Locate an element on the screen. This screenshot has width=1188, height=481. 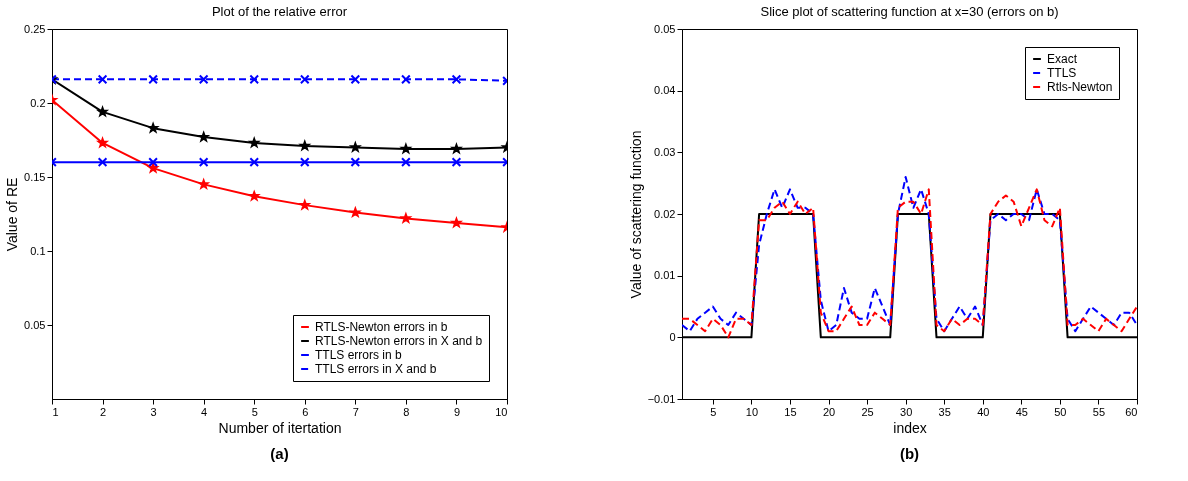
y-axis-title: Value of scattering function is located at coordinates (635, 214).